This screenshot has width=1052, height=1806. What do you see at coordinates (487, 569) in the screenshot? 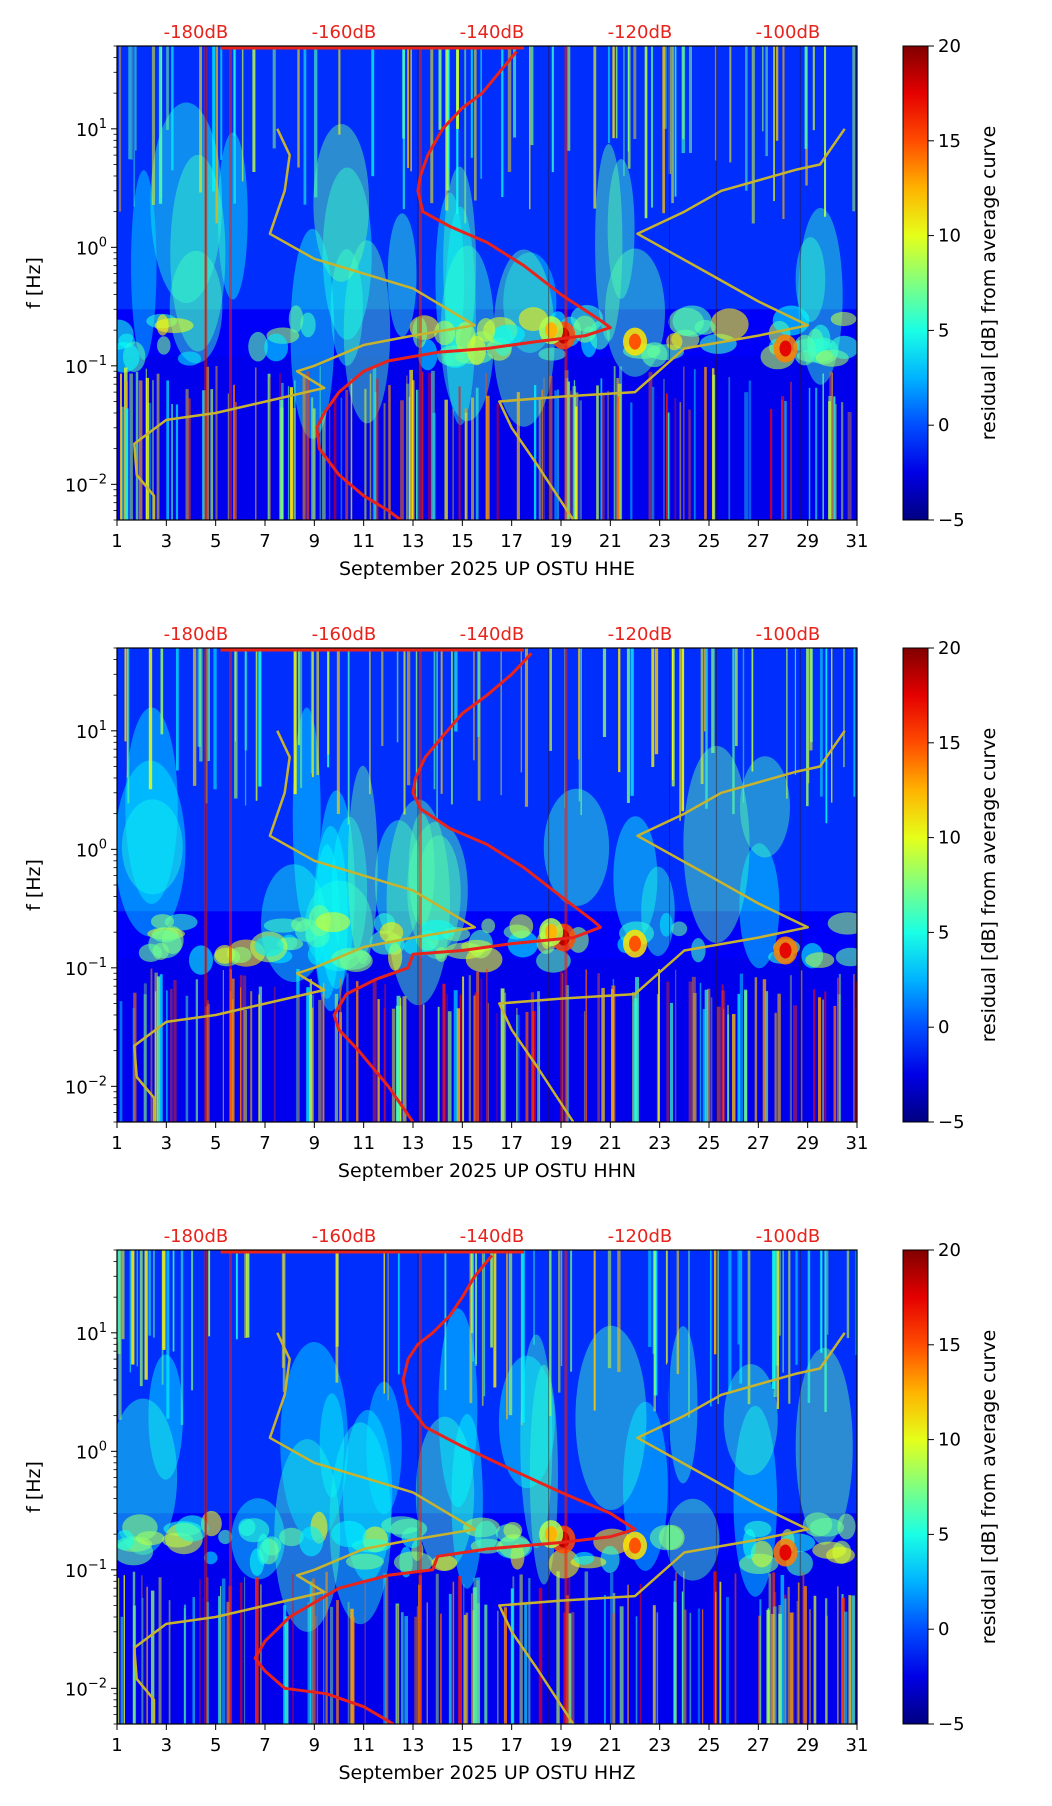
I see `x-axis-label: September 2025 UP OSTU HHE` at bounding box center [487, 569].